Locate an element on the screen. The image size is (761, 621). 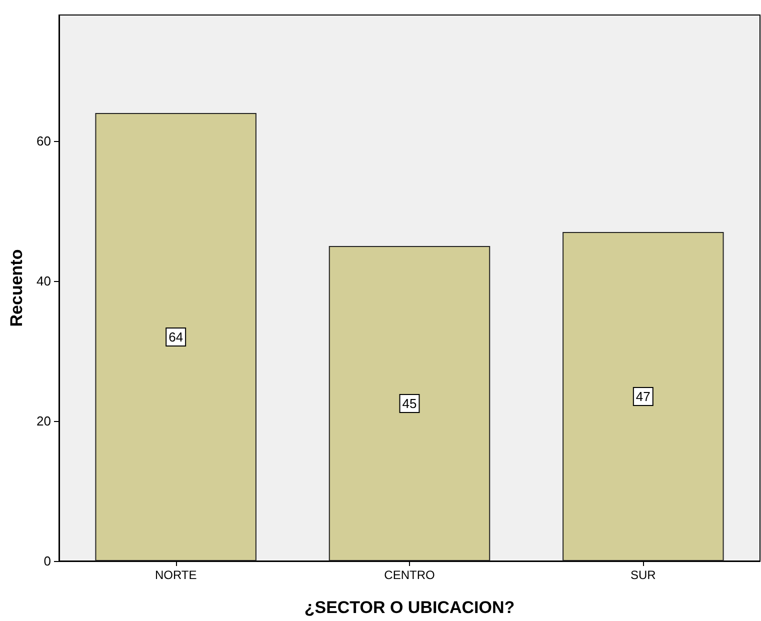
y-tick-label: 20 is located at coordinates (43, 421).